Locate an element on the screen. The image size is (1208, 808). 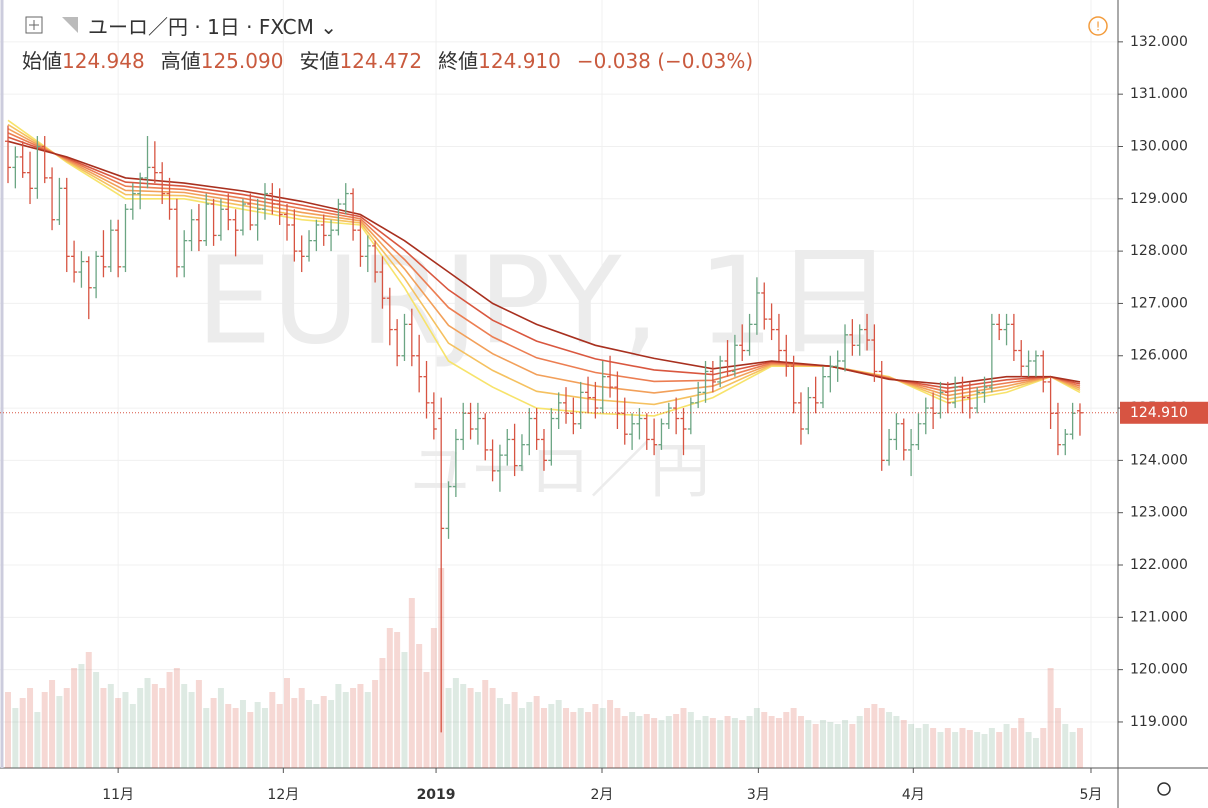
ohlc-value: 124.948 is located at coordinates (103, 61).